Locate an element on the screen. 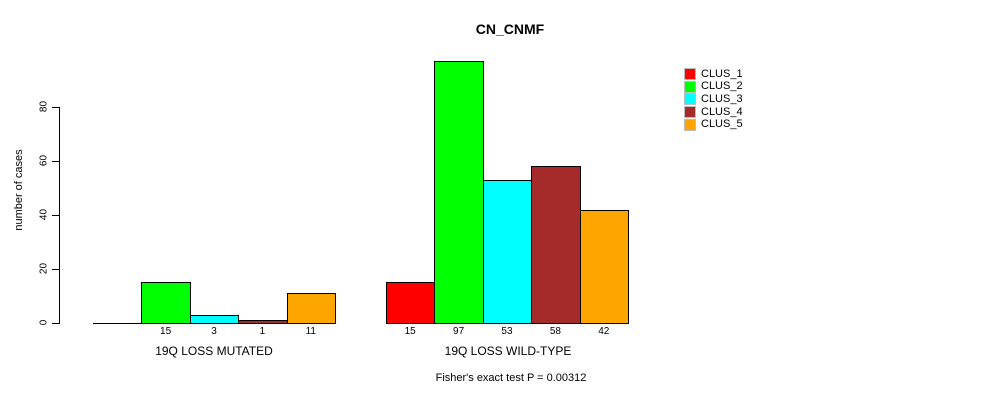 Image resolution: width=990 pixels, height=400 pixels. bar-value-label: 11 is located at coordinates (310, 331).